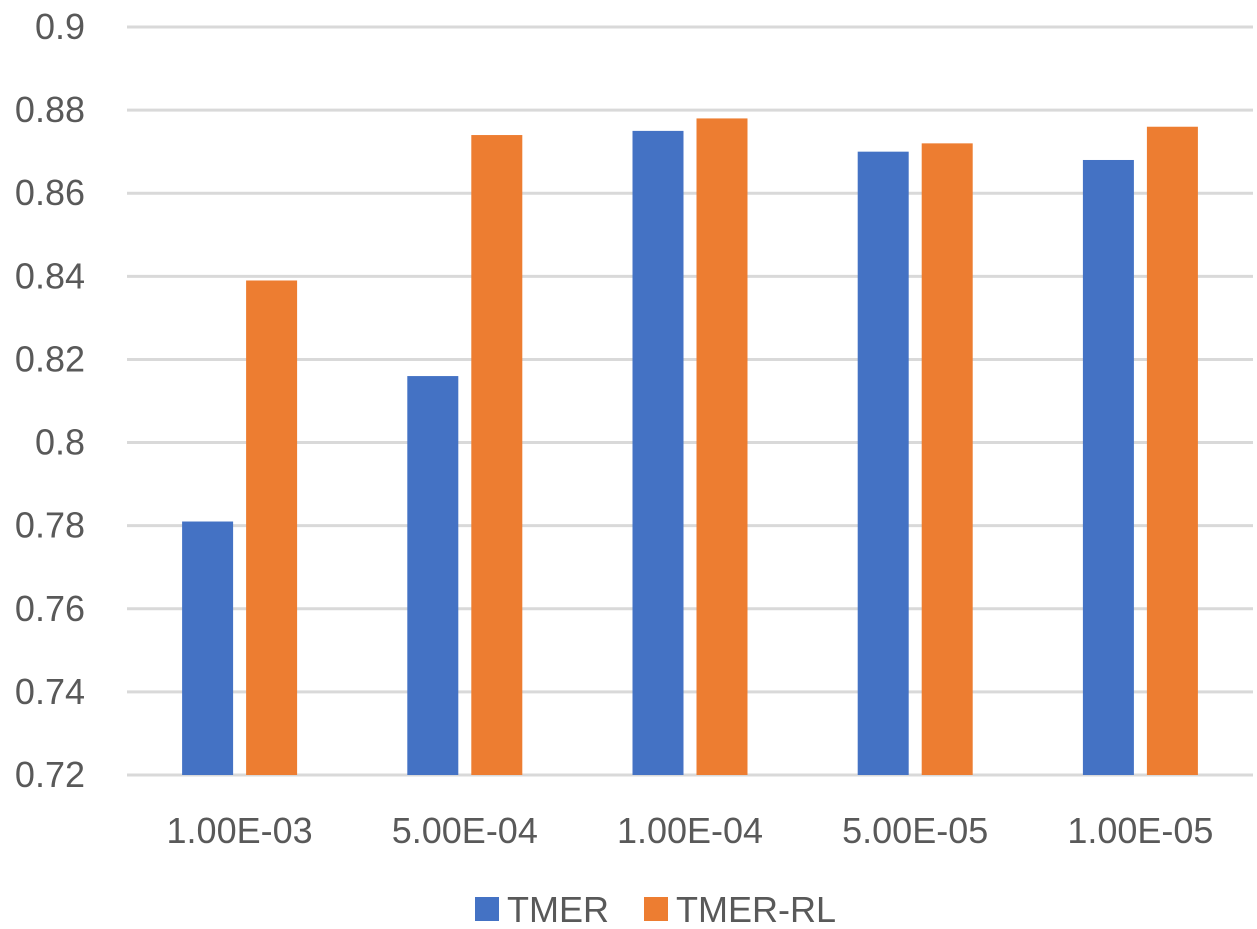 This screenshot has width=1257, height=929. Describe the element at coordinates (50, 525) in the screenshot. I see `y-tick-label: 0.78` at that location.